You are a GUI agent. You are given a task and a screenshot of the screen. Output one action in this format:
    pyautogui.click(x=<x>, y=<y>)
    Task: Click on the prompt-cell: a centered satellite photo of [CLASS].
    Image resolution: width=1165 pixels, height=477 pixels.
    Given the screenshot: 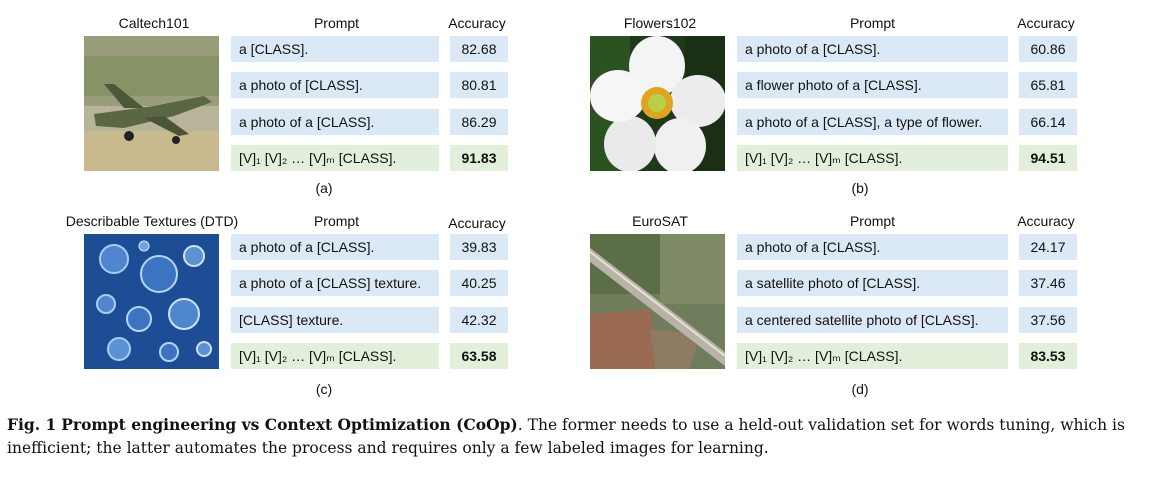 What is the action you would take?
    pyautogui.click(x=872, y=320)
    